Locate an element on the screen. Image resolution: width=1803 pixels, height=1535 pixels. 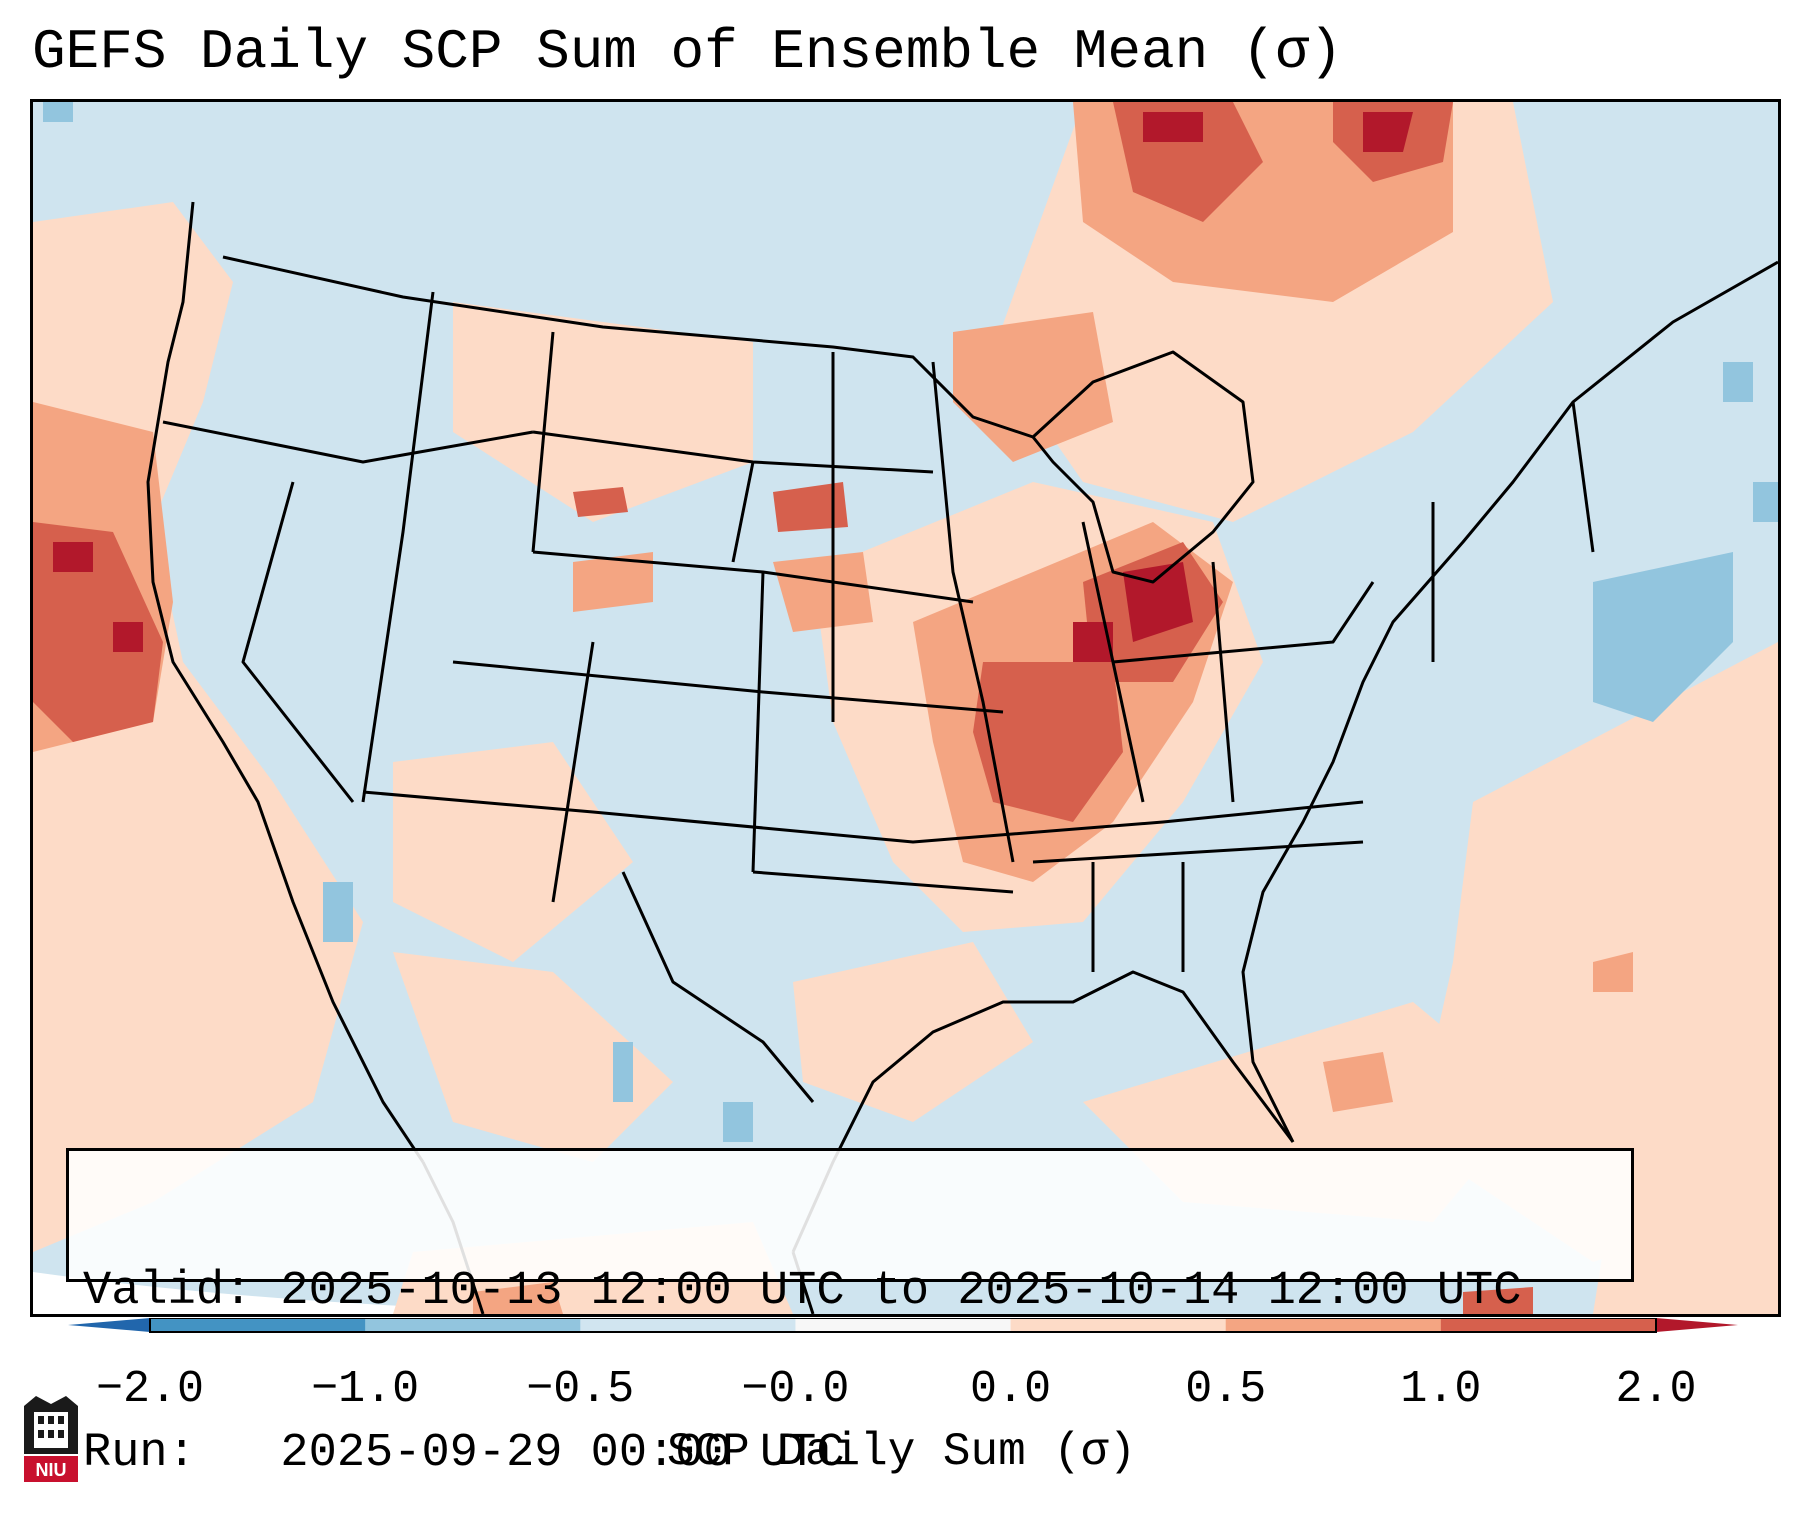
logo-text: NIU is located at coordinates (51, 1470).